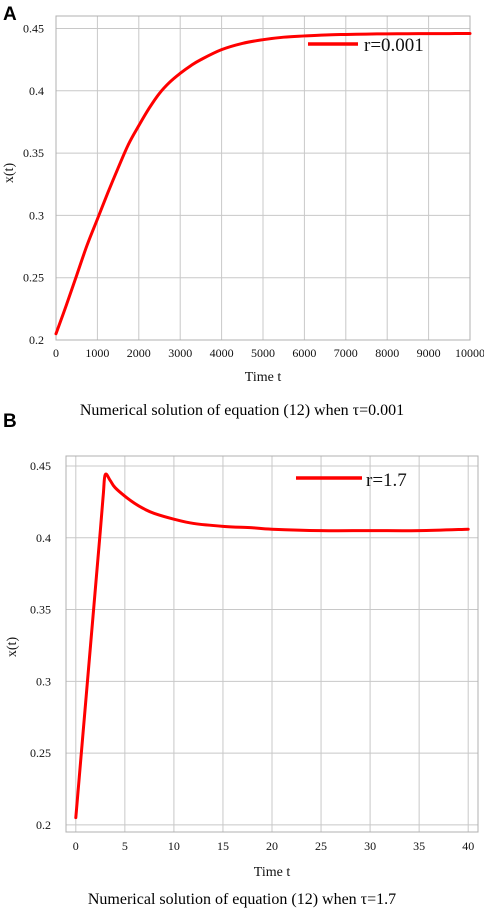 The height and width of the screenshot is (911, 484). I want to click on x-tick-label: 35, so click(419, 846).